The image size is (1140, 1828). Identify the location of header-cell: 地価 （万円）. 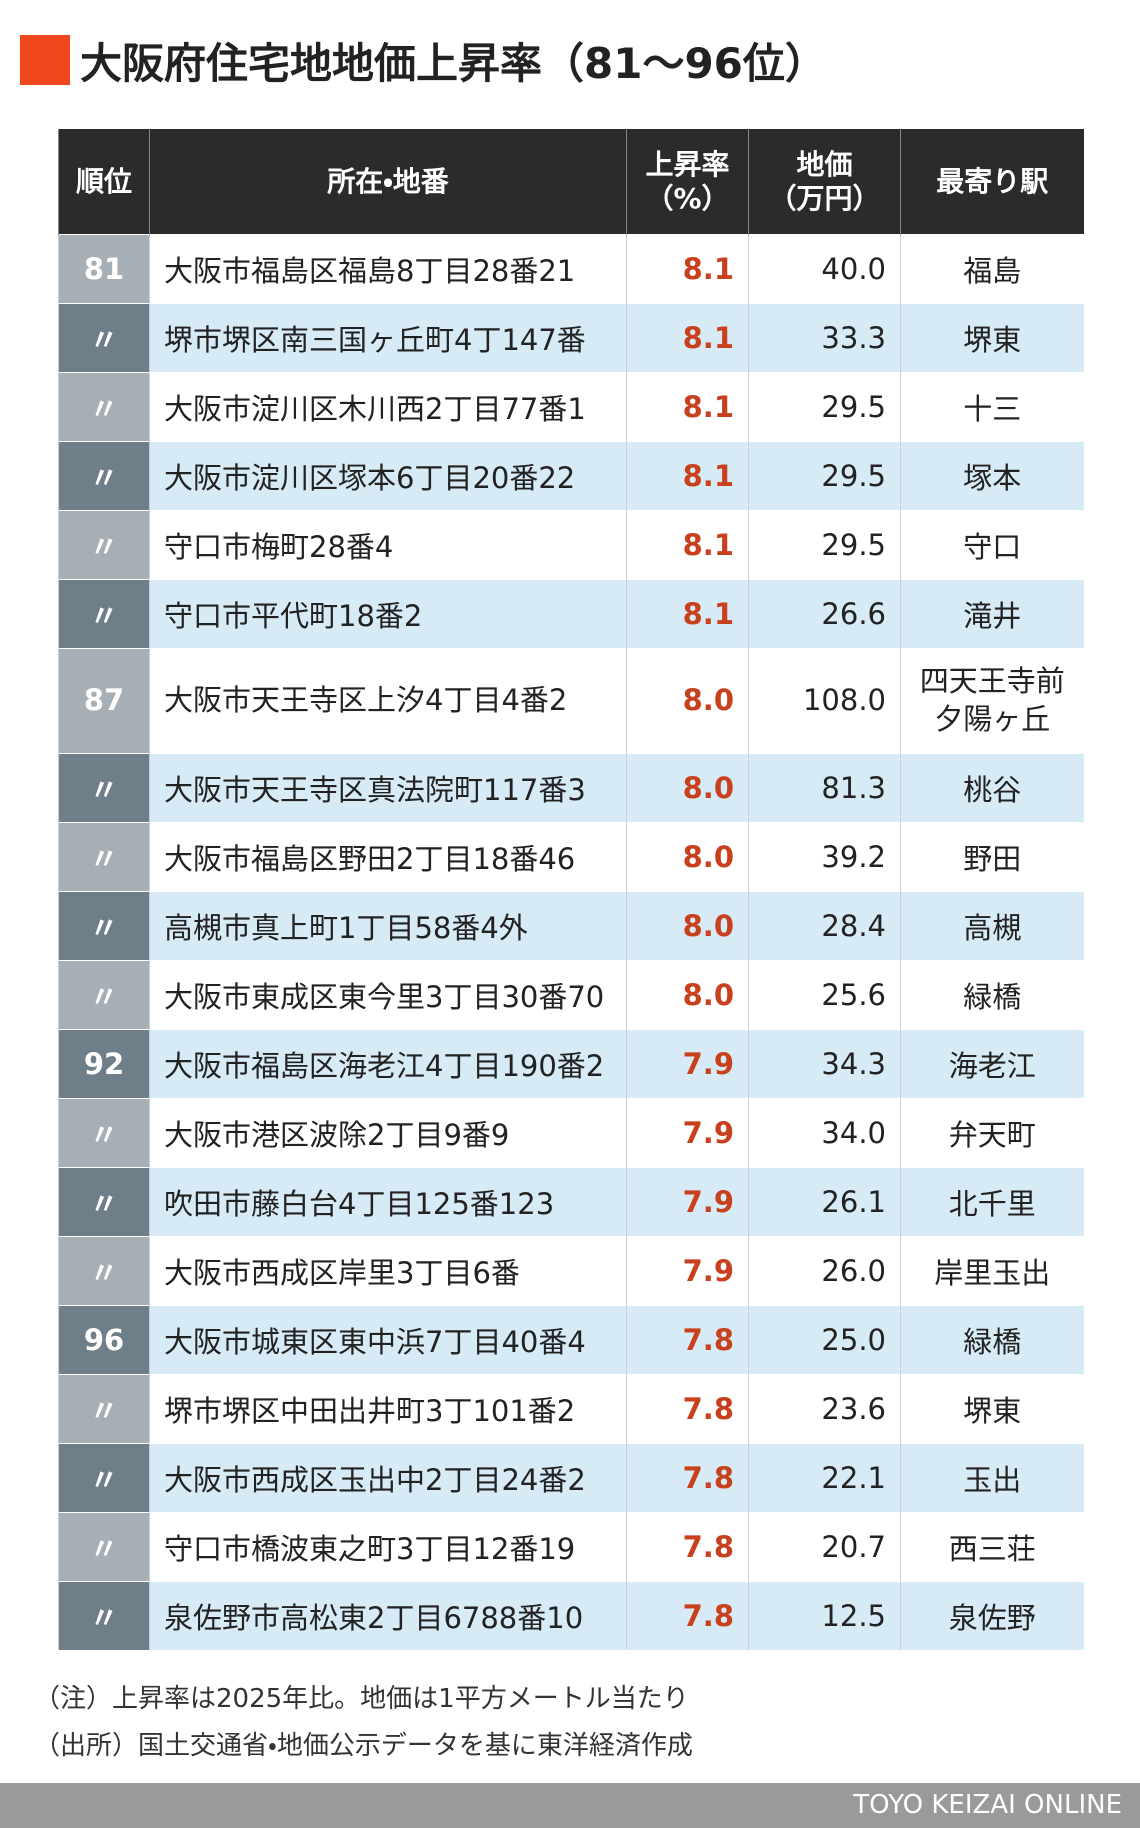
(824, 182).